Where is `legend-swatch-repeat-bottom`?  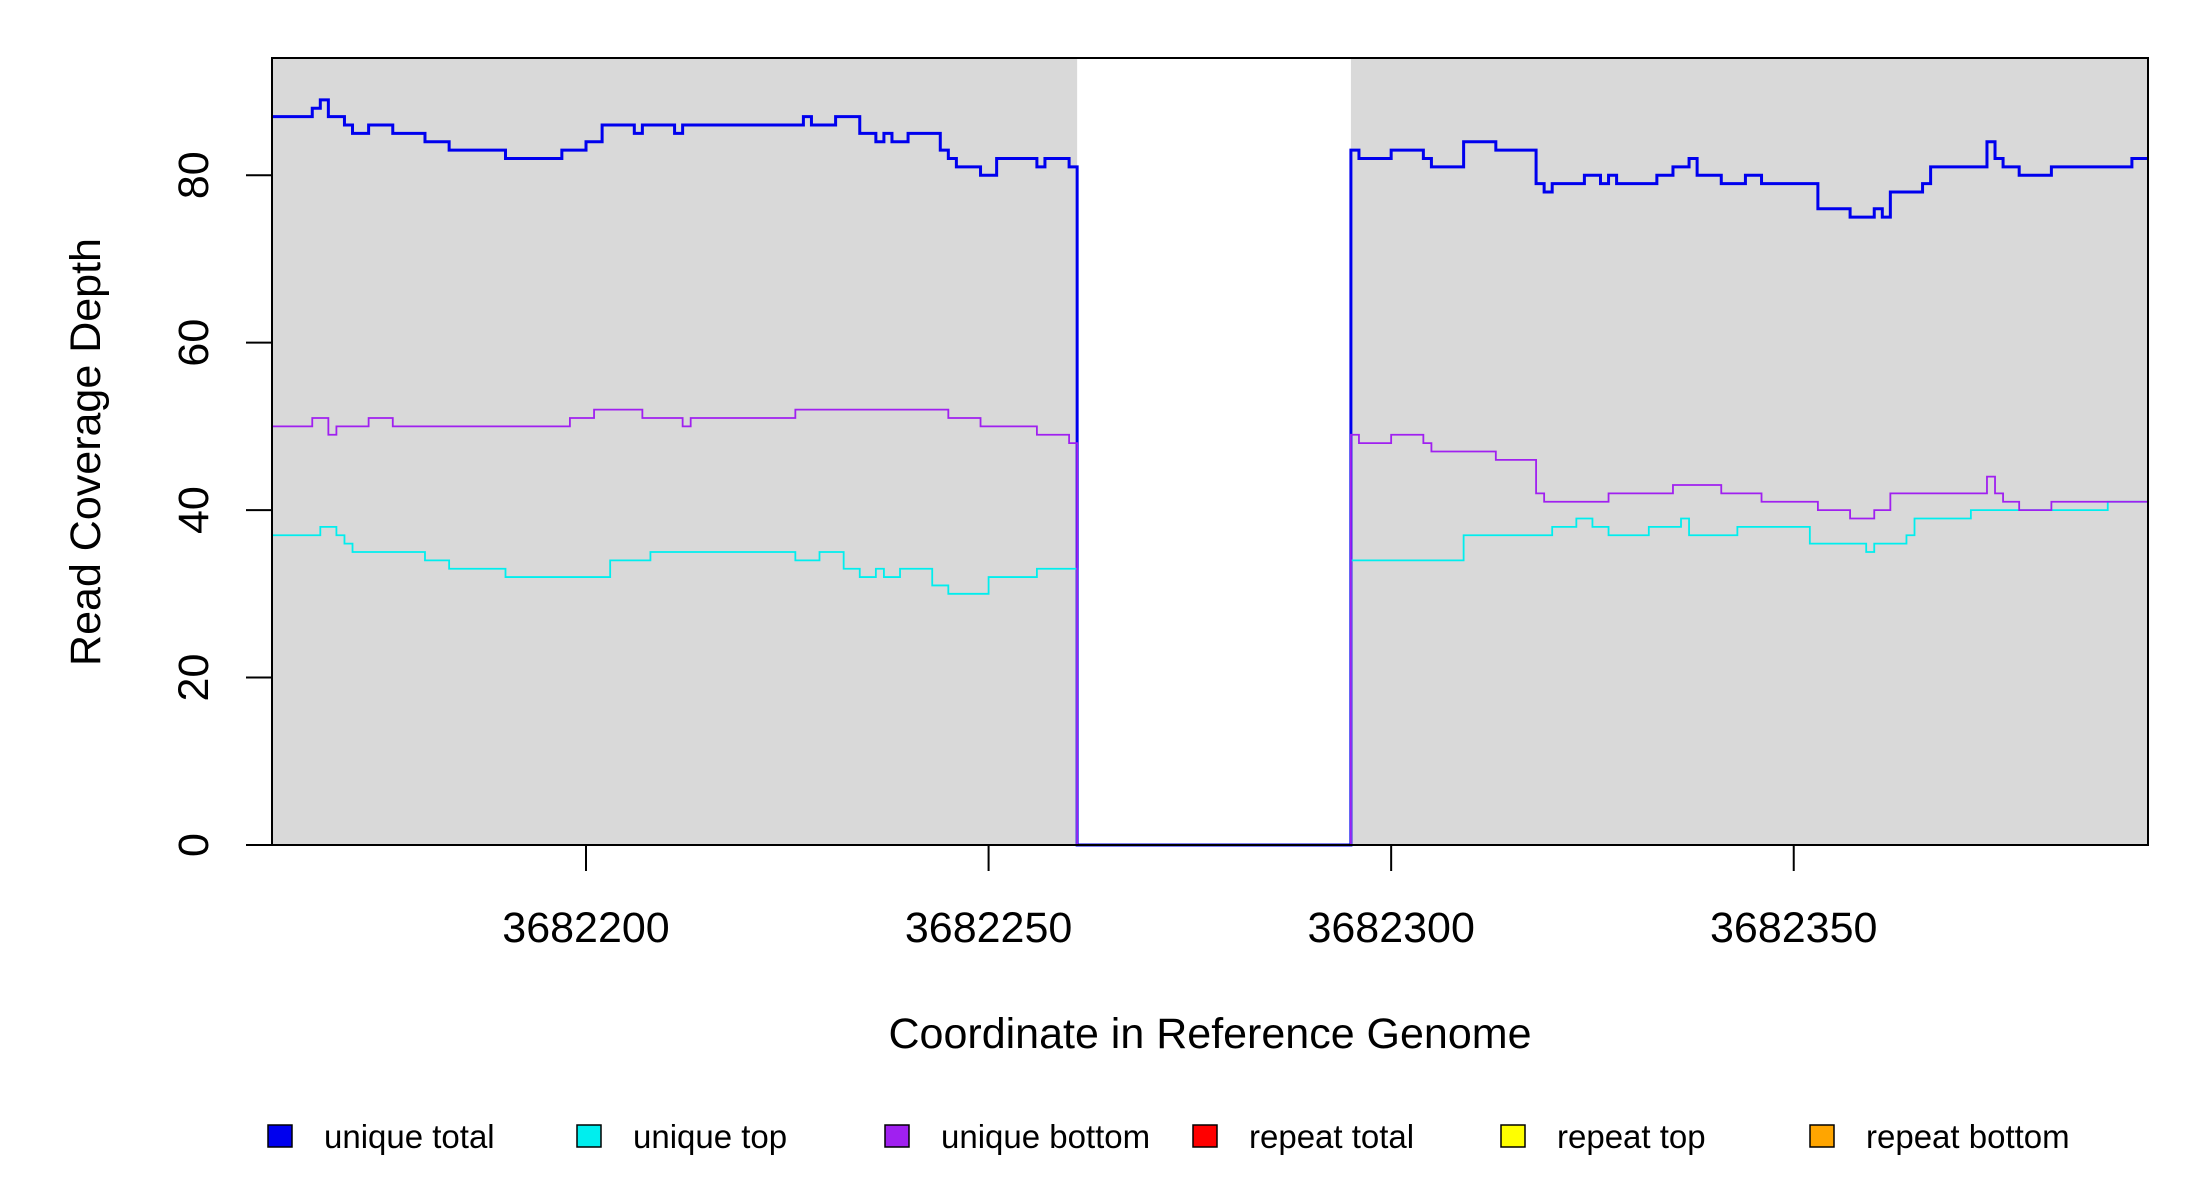 legend-swatch-repeat-bottom is located at coordinates (1822, 1136).